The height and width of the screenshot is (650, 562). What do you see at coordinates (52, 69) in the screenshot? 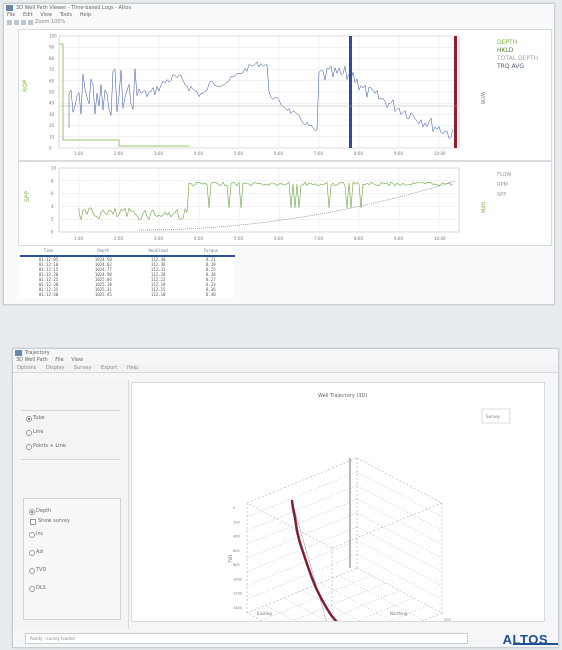
I see `y-tick-label: 70` at bounding box center [52, 69].